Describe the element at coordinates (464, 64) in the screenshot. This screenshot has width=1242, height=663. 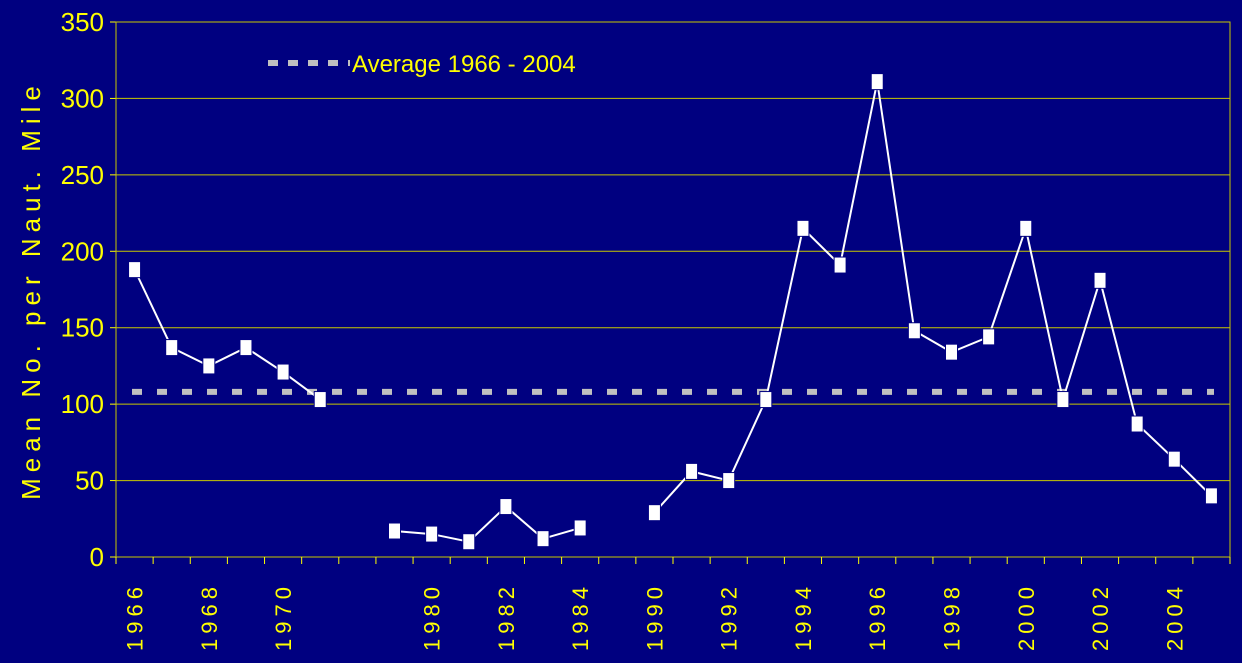
I see `legend-label: Average 1966 - 2004` at that location.